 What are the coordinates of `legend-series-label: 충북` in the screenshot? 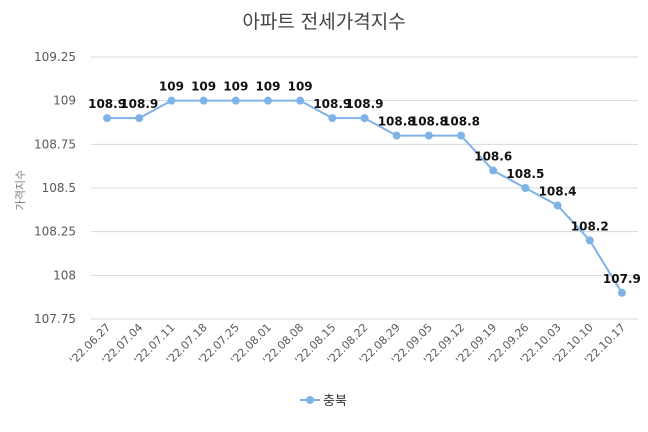 It's located at (335, 401).